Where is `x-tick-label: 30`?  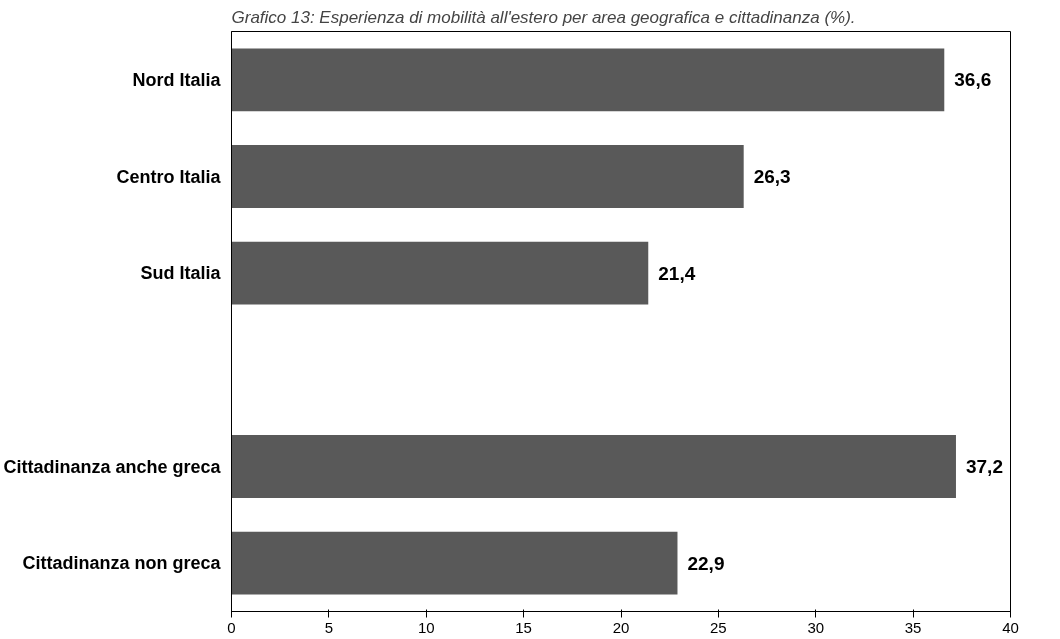 x-tick-label: 30 is located at coordinates (816, 627).